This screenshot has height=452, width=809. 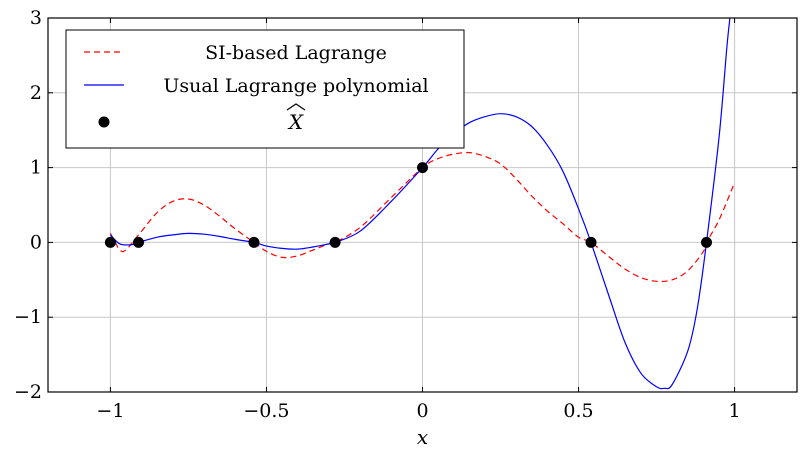 What do you see at coordinates (36, 242) in the screenshot?
I see `y-tick-label: 0` at bounding box center [36, 242].